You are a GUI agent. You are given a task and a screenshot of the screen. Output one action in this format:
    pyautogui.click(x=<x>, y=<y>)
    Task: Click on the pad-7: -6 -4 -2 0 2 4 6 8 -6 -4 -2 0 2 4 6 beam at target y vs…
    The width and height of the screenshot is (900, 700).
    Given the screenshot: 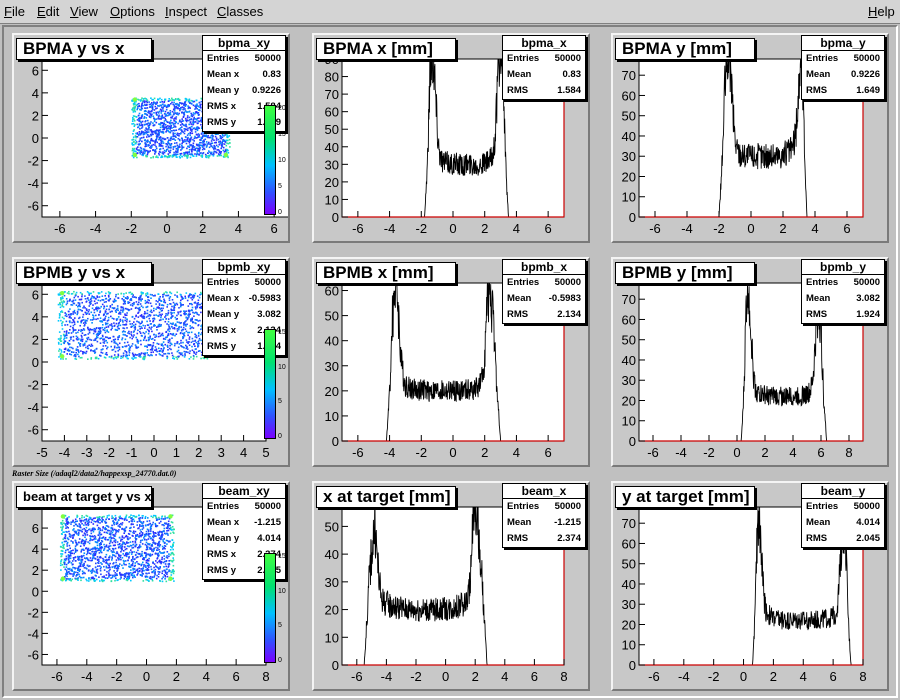 What is the action you would take?
    pyautogui.click(x=151, y=586)
    